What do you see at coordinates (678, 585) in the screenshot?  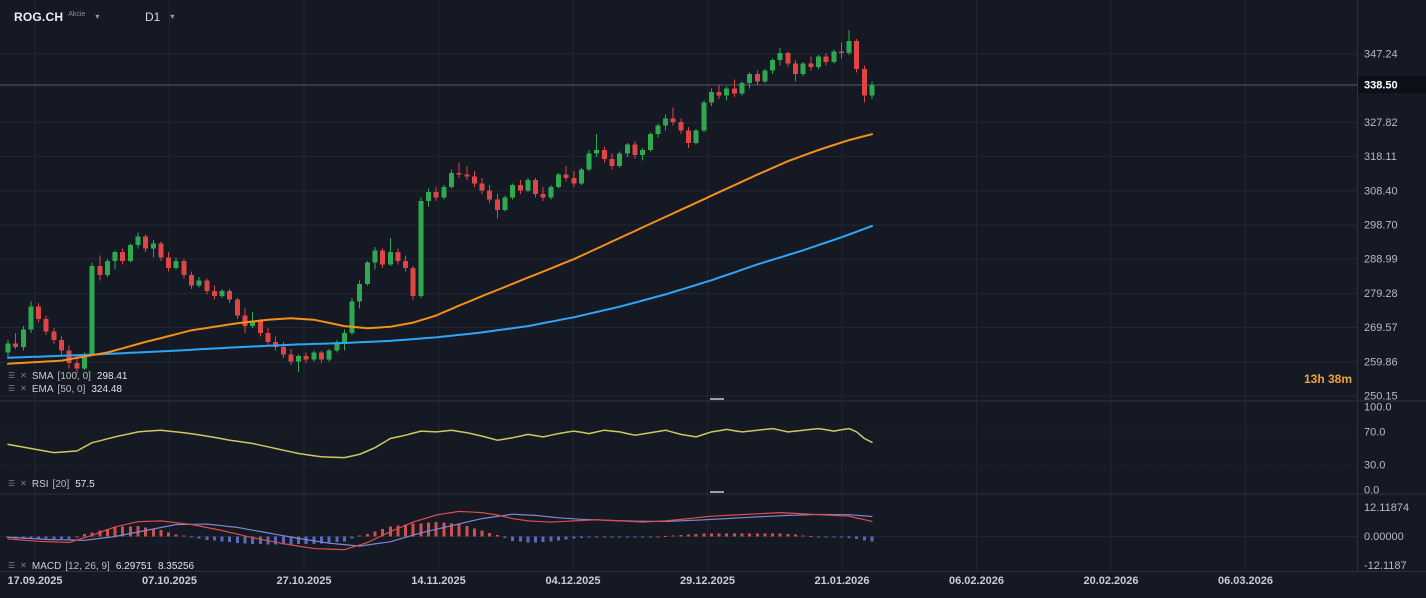 I see `time-axis` at bounding box center [678, 585].